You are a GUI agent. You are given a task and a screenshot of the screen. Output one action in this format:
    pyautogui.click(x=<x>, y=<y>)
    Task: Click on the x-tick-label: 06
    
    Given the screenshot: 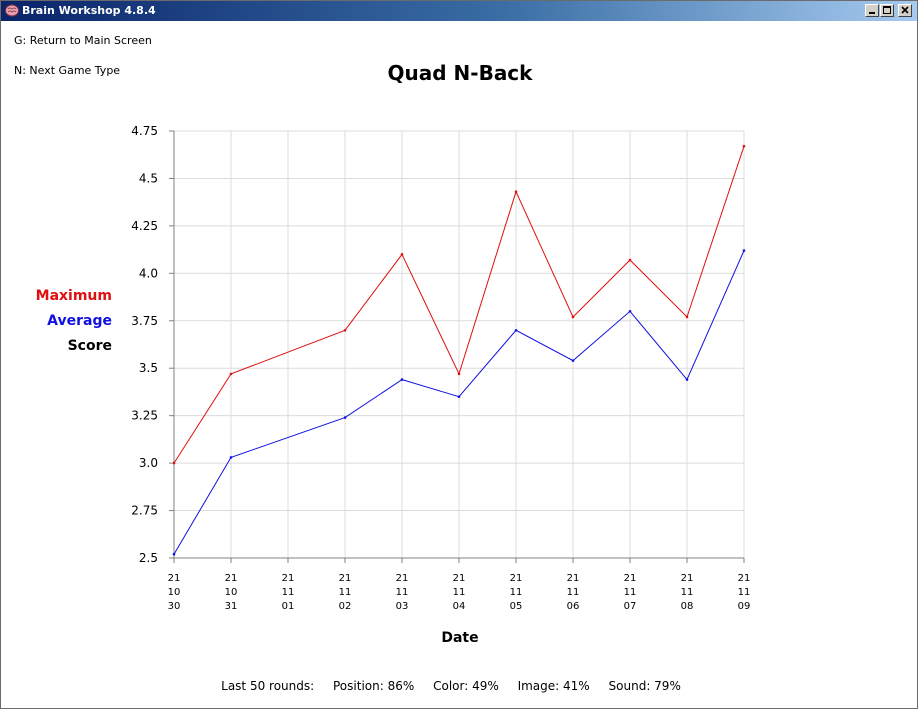 What is the action you would take?
    pyautogui.click(x=573, y=606)
    